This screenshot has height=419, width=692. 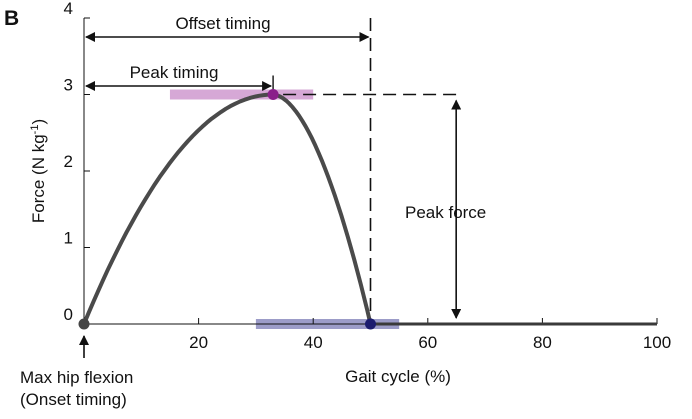 What do you see at coordinates (76, 377) in the screenshot?
I see `onset-label-line1: Max hip flexion` at bounding box center [76, 377].